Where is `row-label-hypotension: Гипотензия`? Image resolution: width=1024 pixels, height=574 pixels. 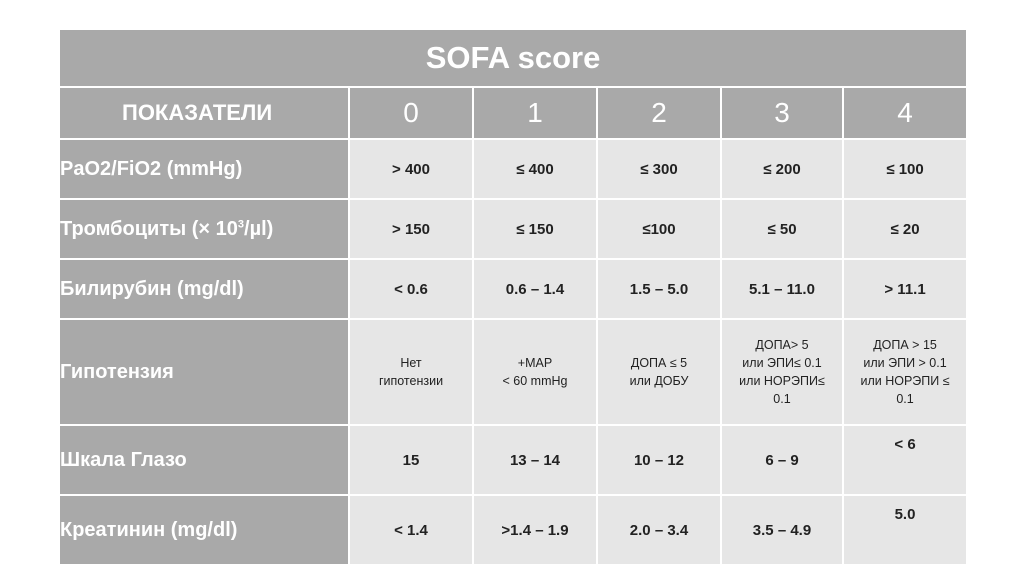
row-label-hypotension: Гипотензия is located at coordinates (204, 372).